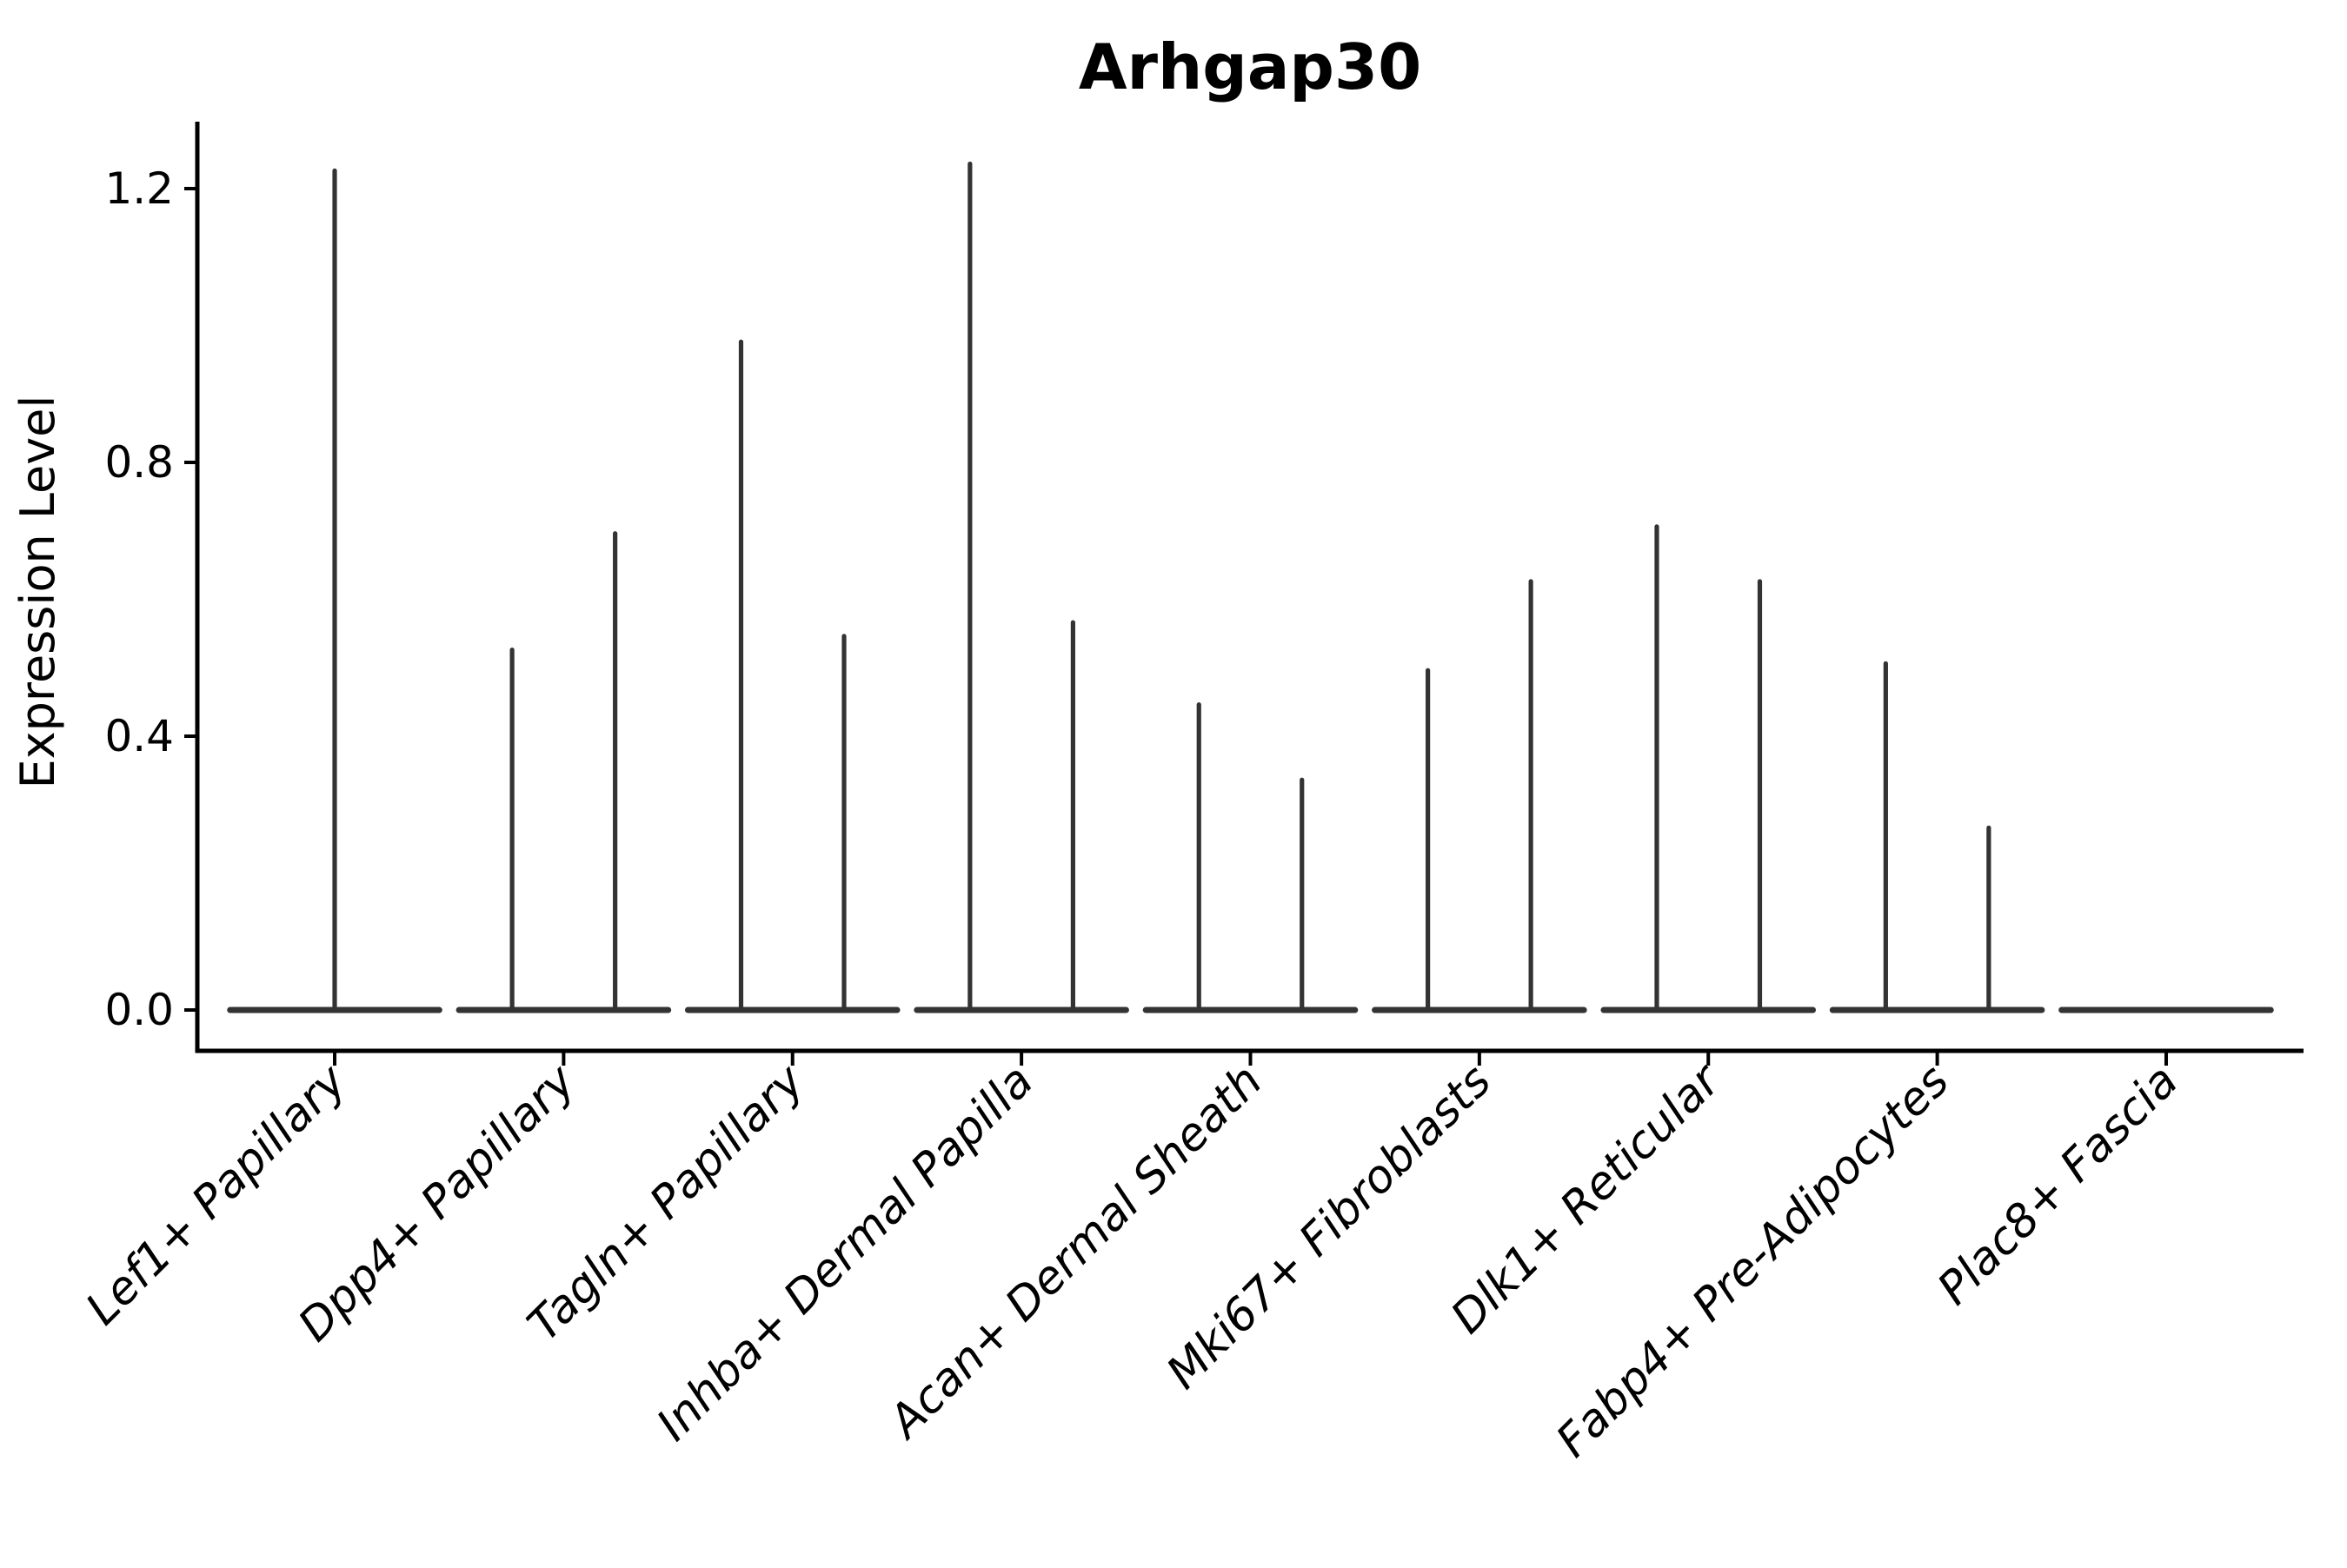  What do you see at coordinates (1075, 1252) in the screenshot?
I see `x-tick-label: Acan+ Dermal Sheath` at bounding box center [1075, 1252].